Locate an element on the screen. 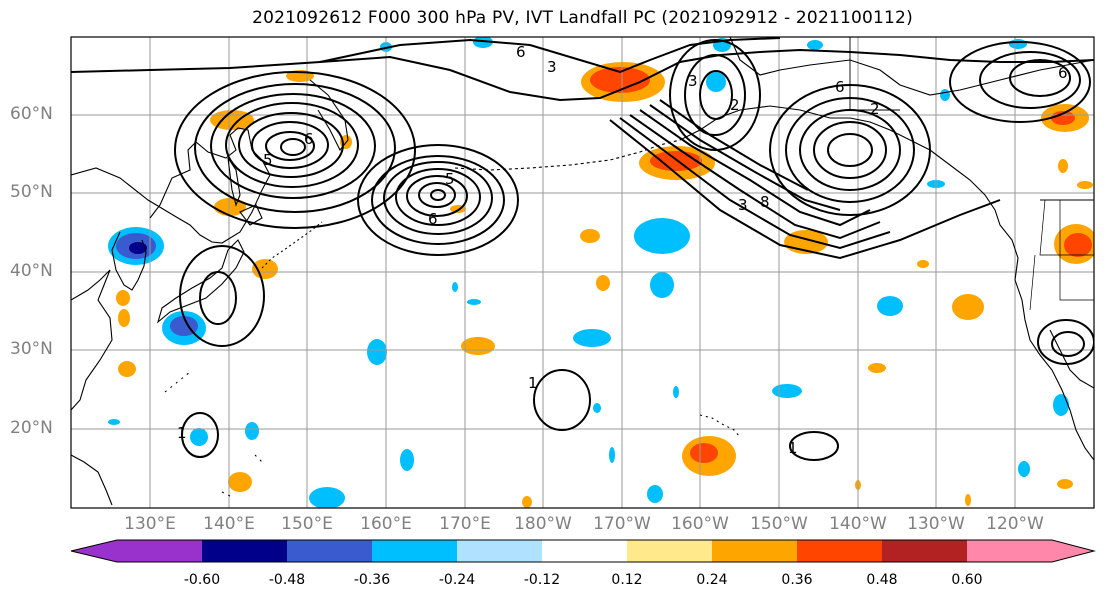 The height and width of the screenshot is (601, 1105). korea-coast is located at coordinates (129, 261).